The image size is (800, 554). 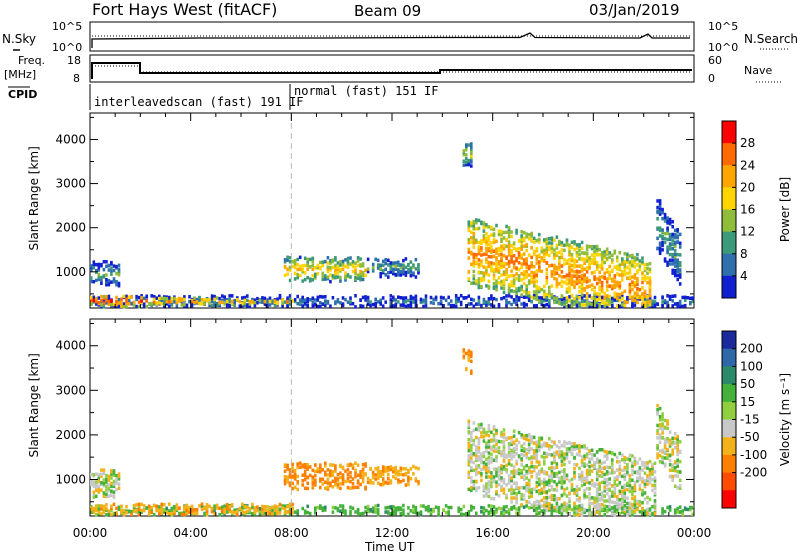 I want to click on x-tick-label: 08:00, so click(x=291, y=533).